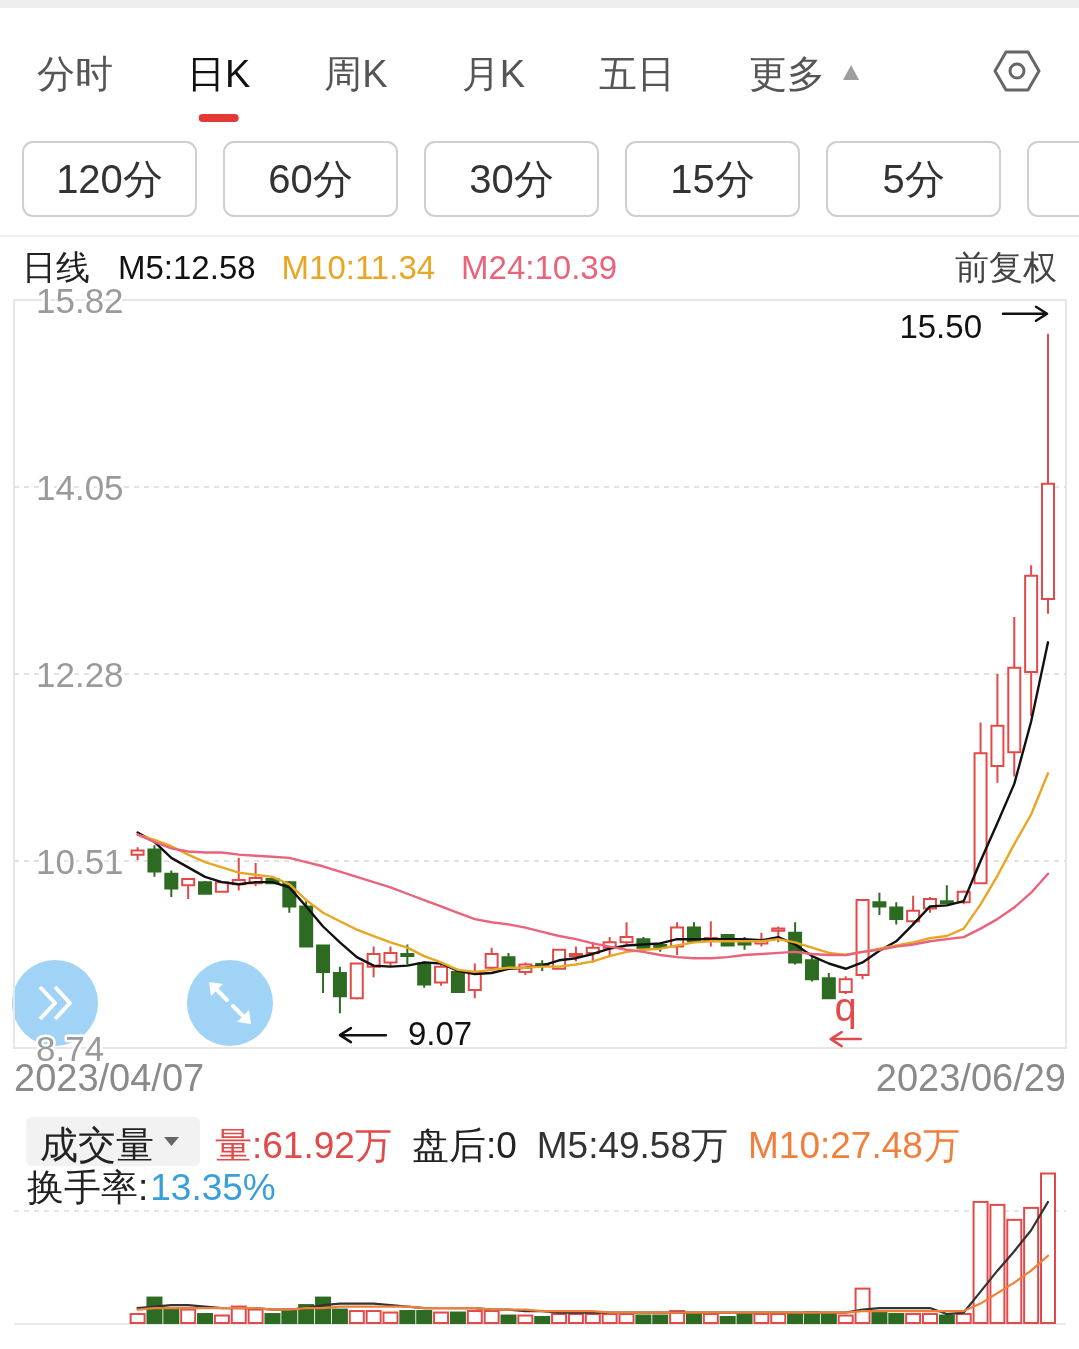 The image size is (1079, 1349). I want to click on y-tick-label: 12.28, so click(80, 674).